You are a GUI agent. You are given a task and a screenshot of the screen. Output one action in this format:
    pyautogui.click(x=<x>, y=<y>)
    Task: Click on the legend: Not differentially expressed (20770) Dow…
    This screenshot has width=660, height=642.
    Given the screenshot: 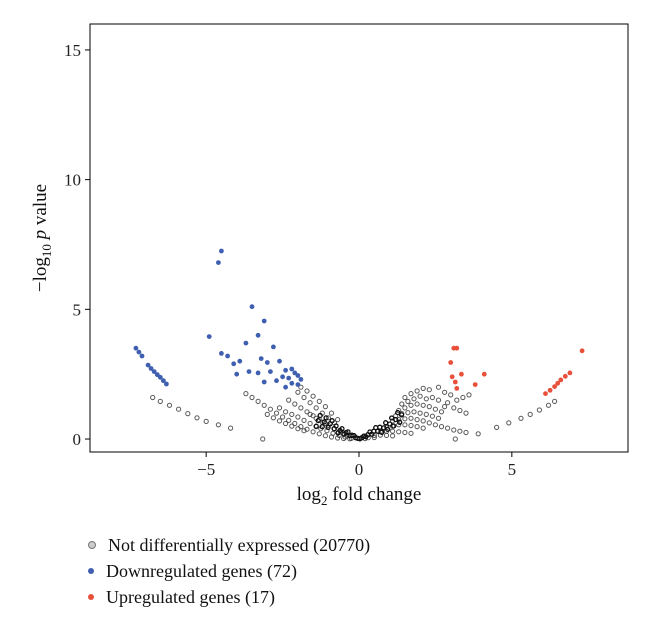 What is the action you would take?
    pyautogui.click(x=229, y=571)
    